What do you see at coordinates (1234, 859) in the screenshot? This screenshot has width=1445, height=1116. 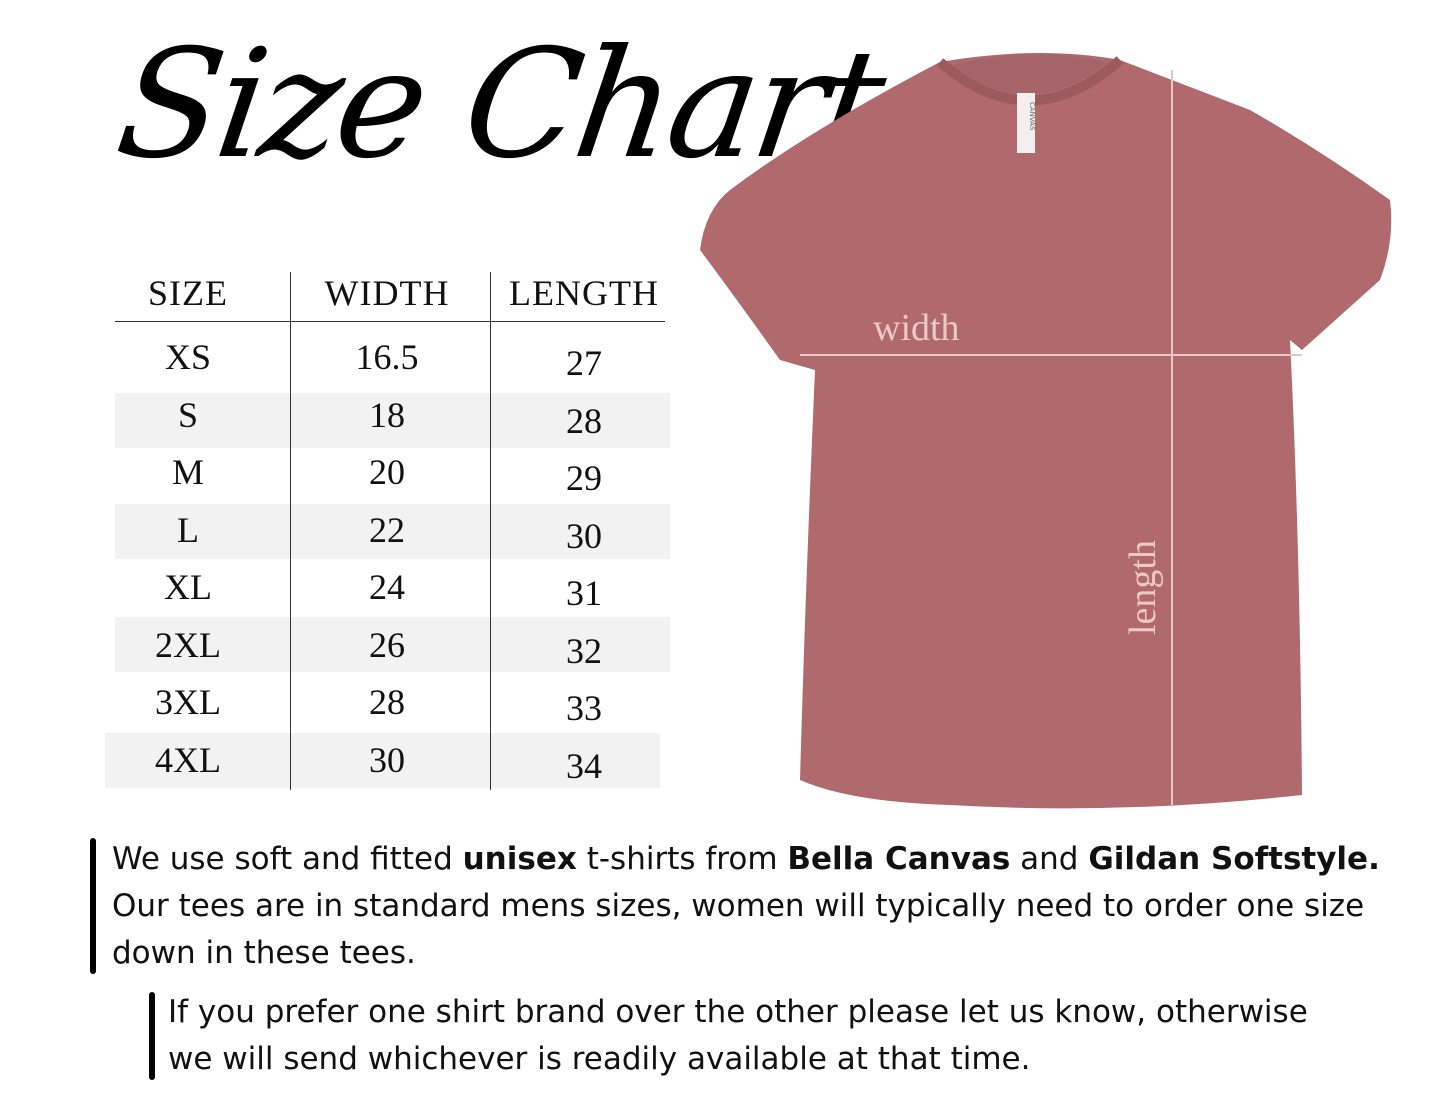 I see `note-bold: Gildan Softstyle.` at bounding box center [1234, 859].